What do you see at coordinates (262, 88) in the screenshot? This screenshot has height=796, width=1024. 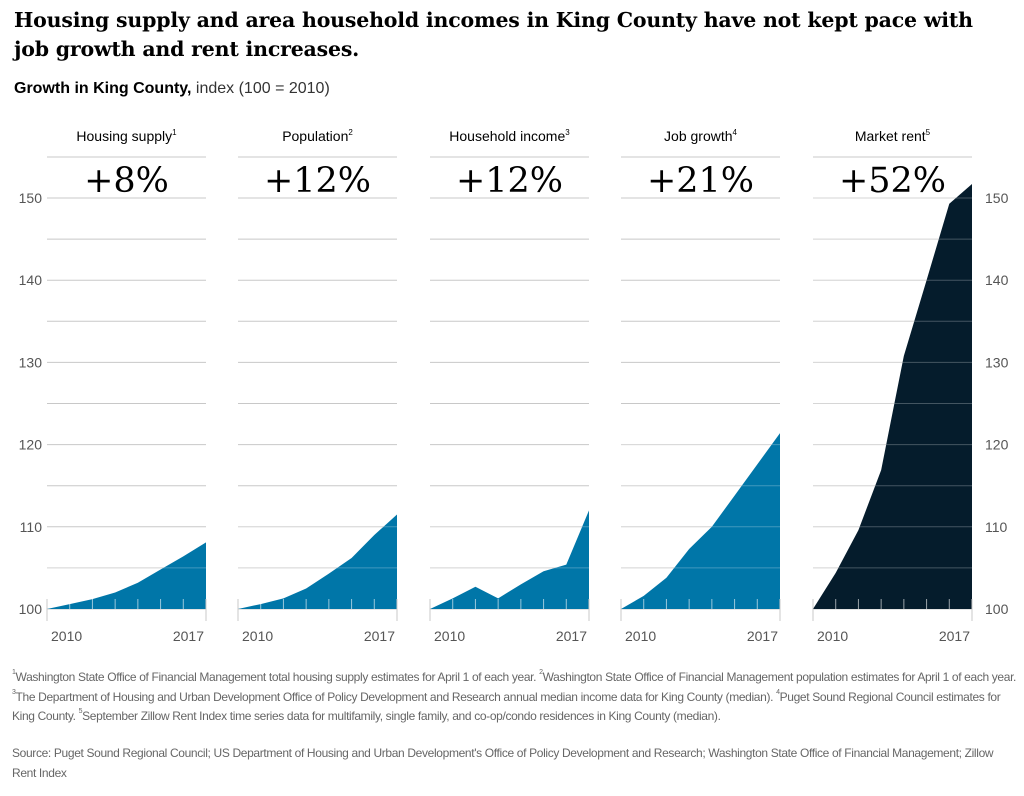 I see `subtitle-units: index (100 = 2010)` at bounding box center [262, 88].